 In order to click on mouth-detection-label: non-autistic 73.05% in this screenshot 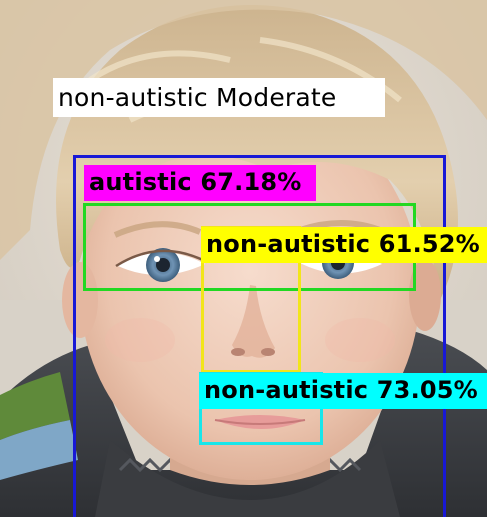, I will do `click(343, 391)`.